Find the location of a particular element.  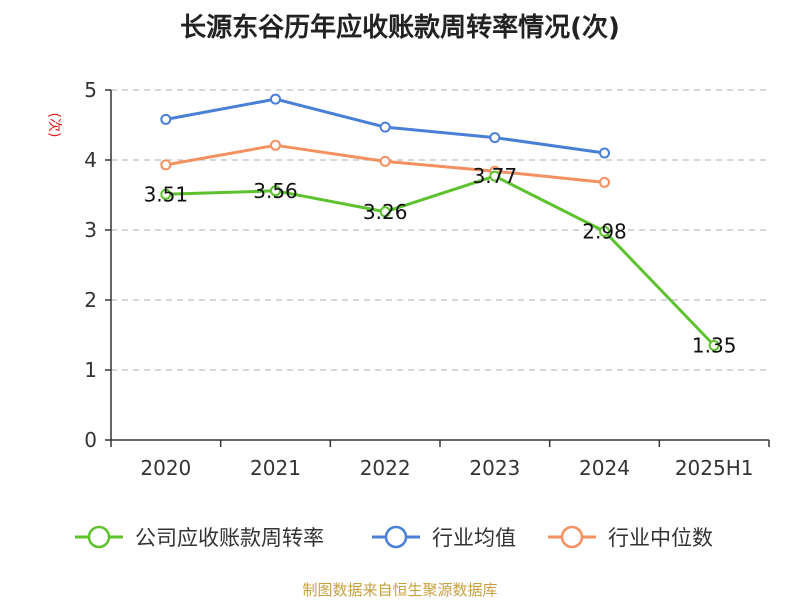

data-label-2022: 3.26 is located at coordinates (385, 212).